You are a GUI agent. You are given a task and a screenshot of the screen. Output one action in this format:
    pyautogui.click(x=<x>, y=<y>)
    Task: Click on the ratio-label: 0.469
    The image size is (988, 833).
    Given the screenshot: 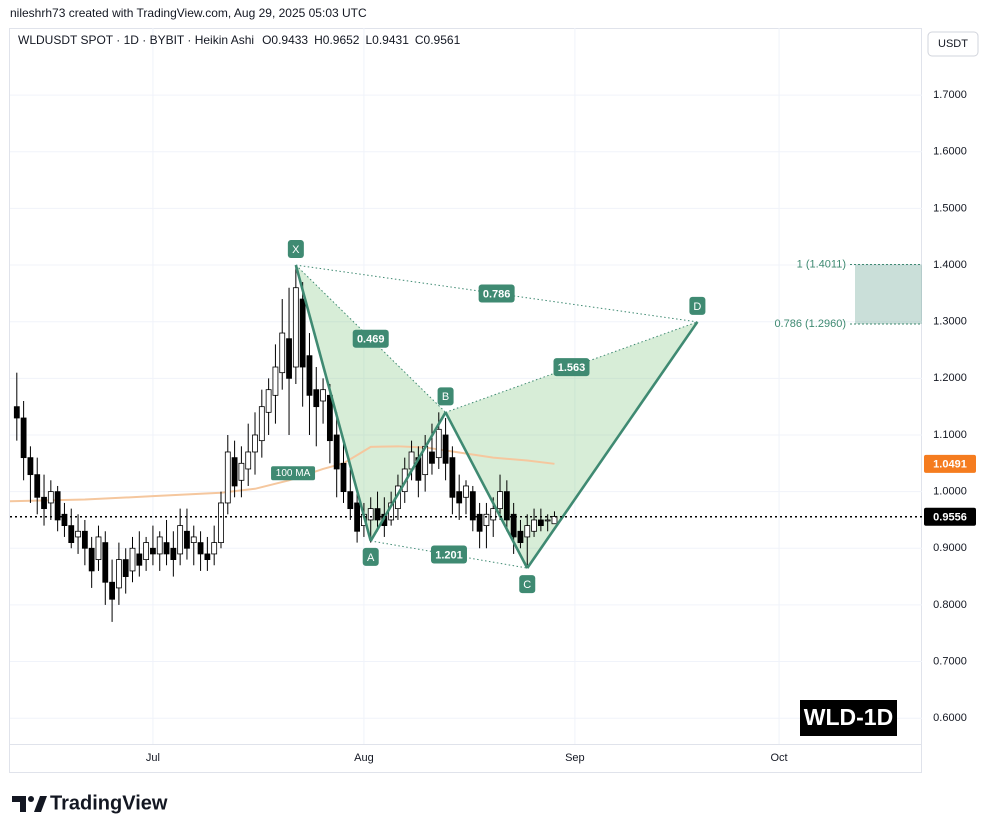 What is the action you would take?
    pyautogui.click(x=371, y=340)
    